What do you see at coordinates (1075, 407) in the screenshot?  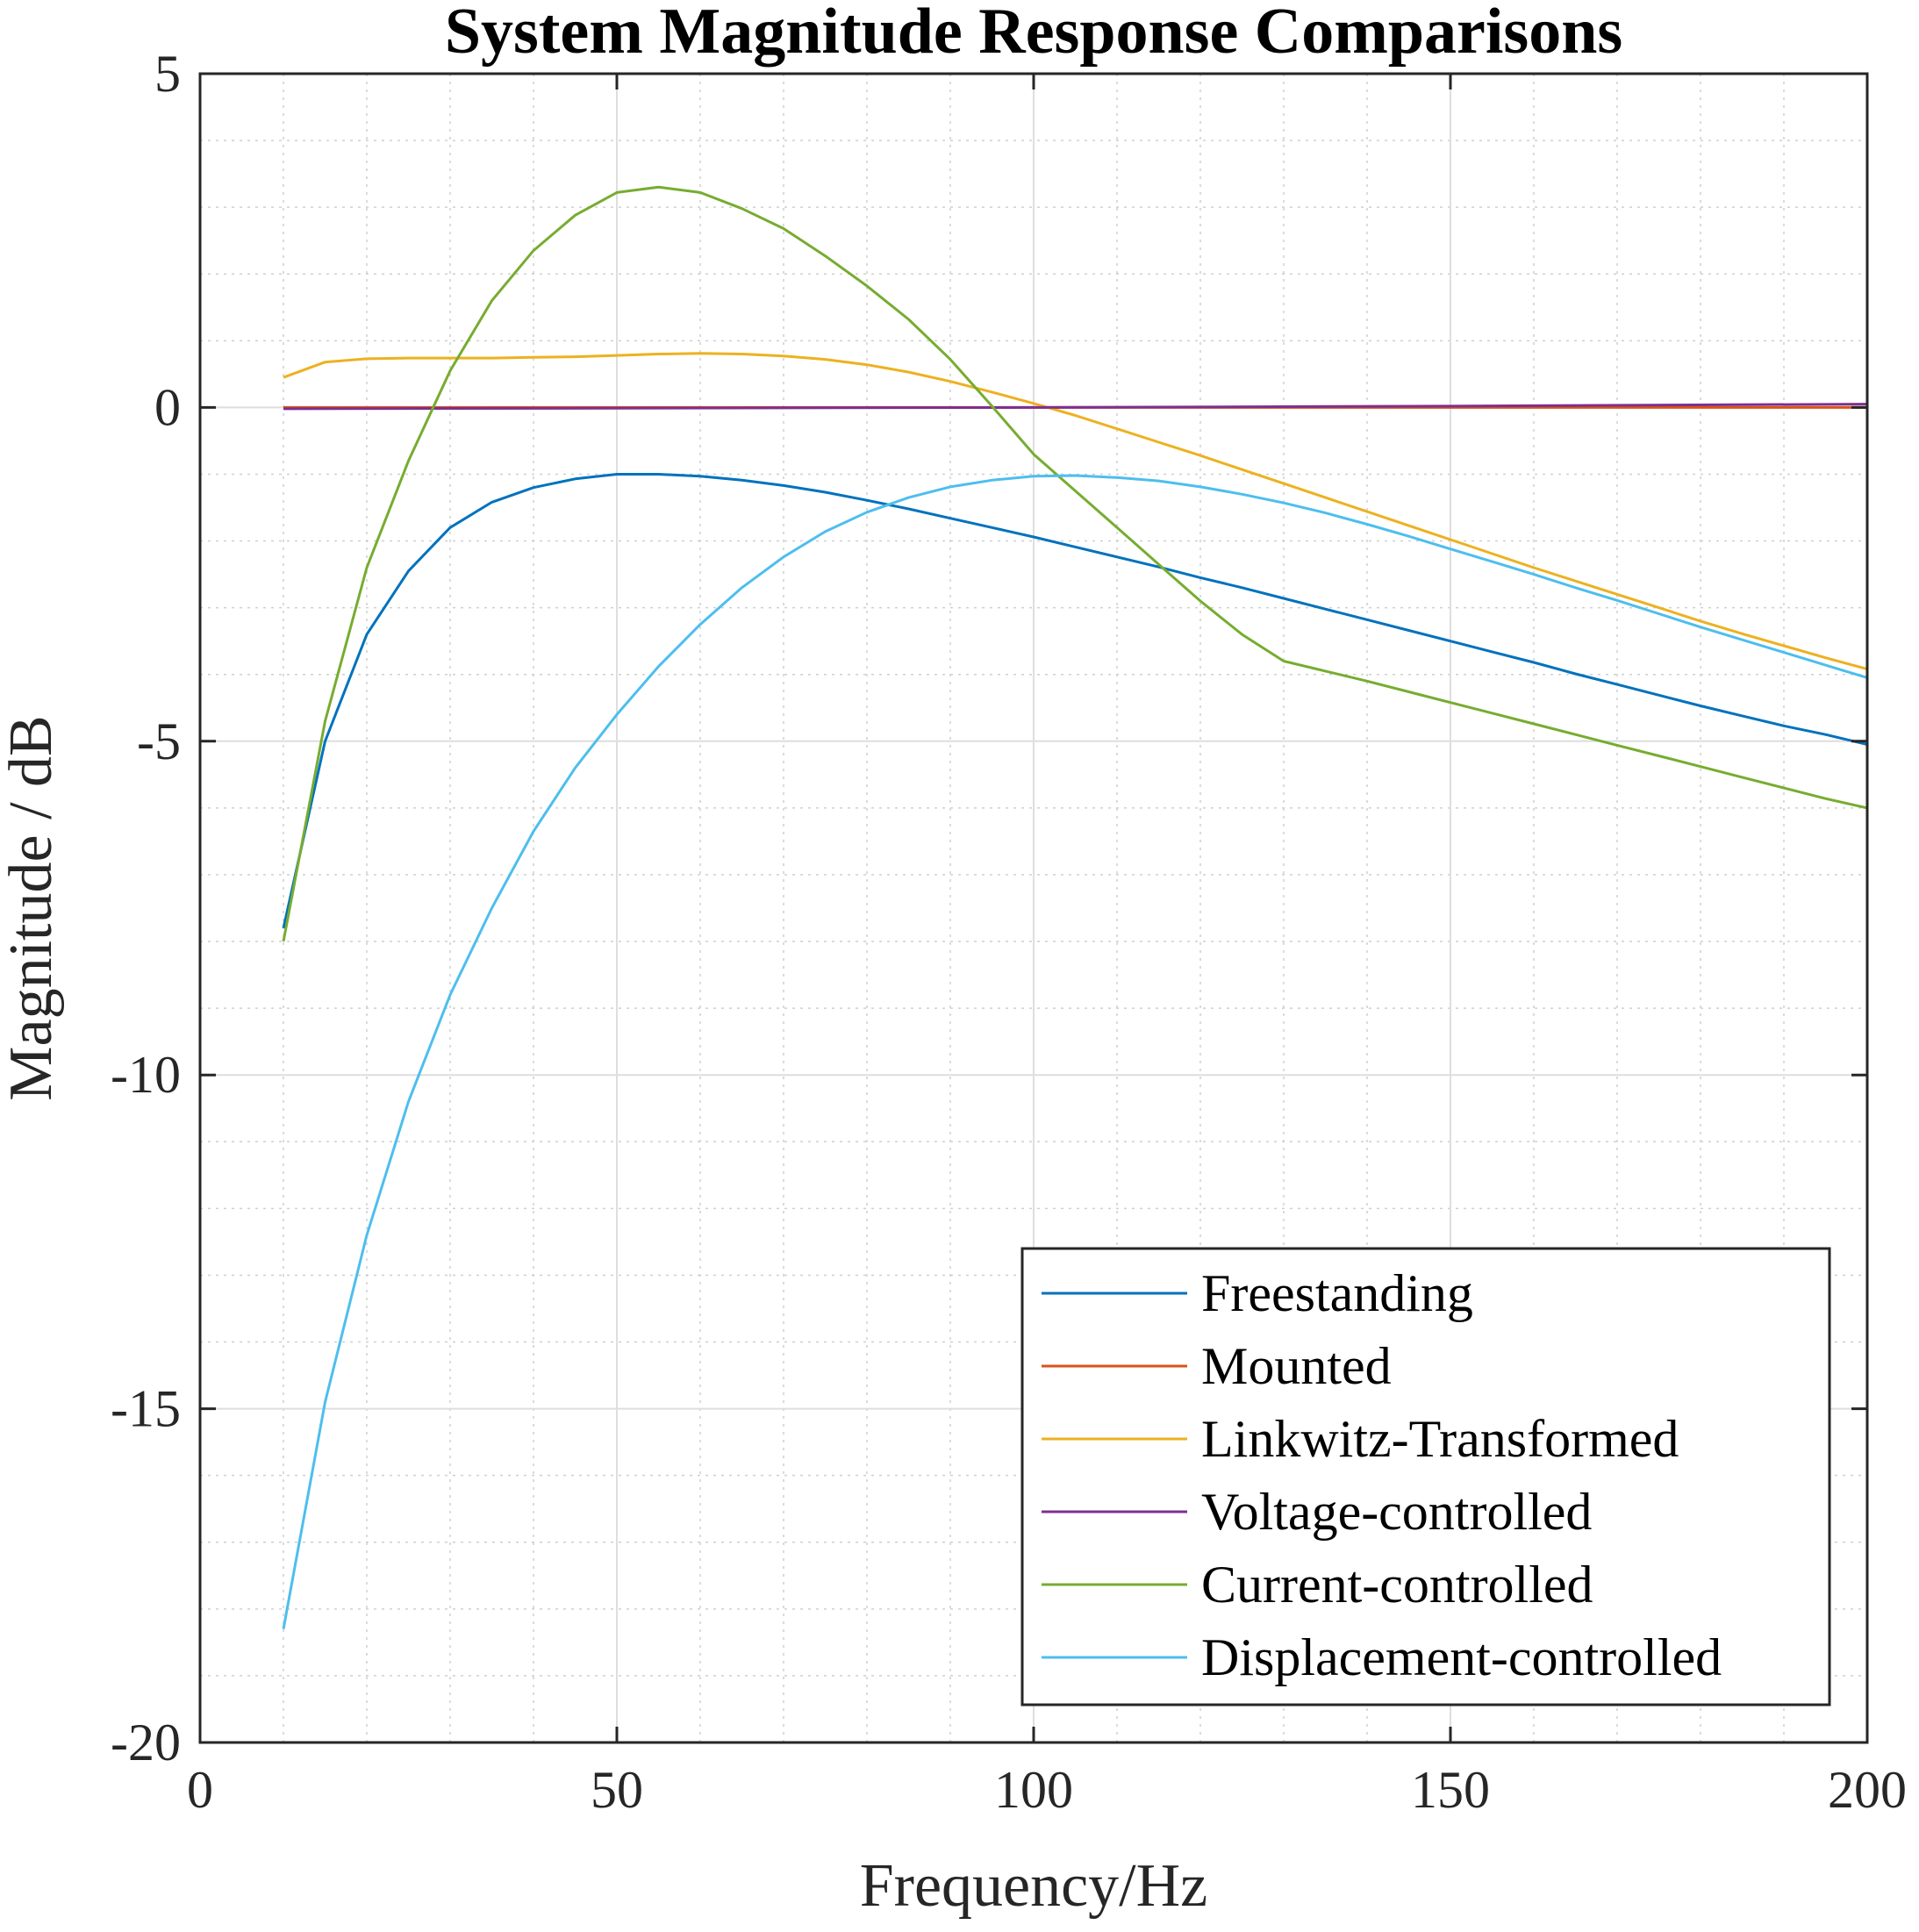 I see `series-line-voltage-controlled` at bounding box center [1075, 407].